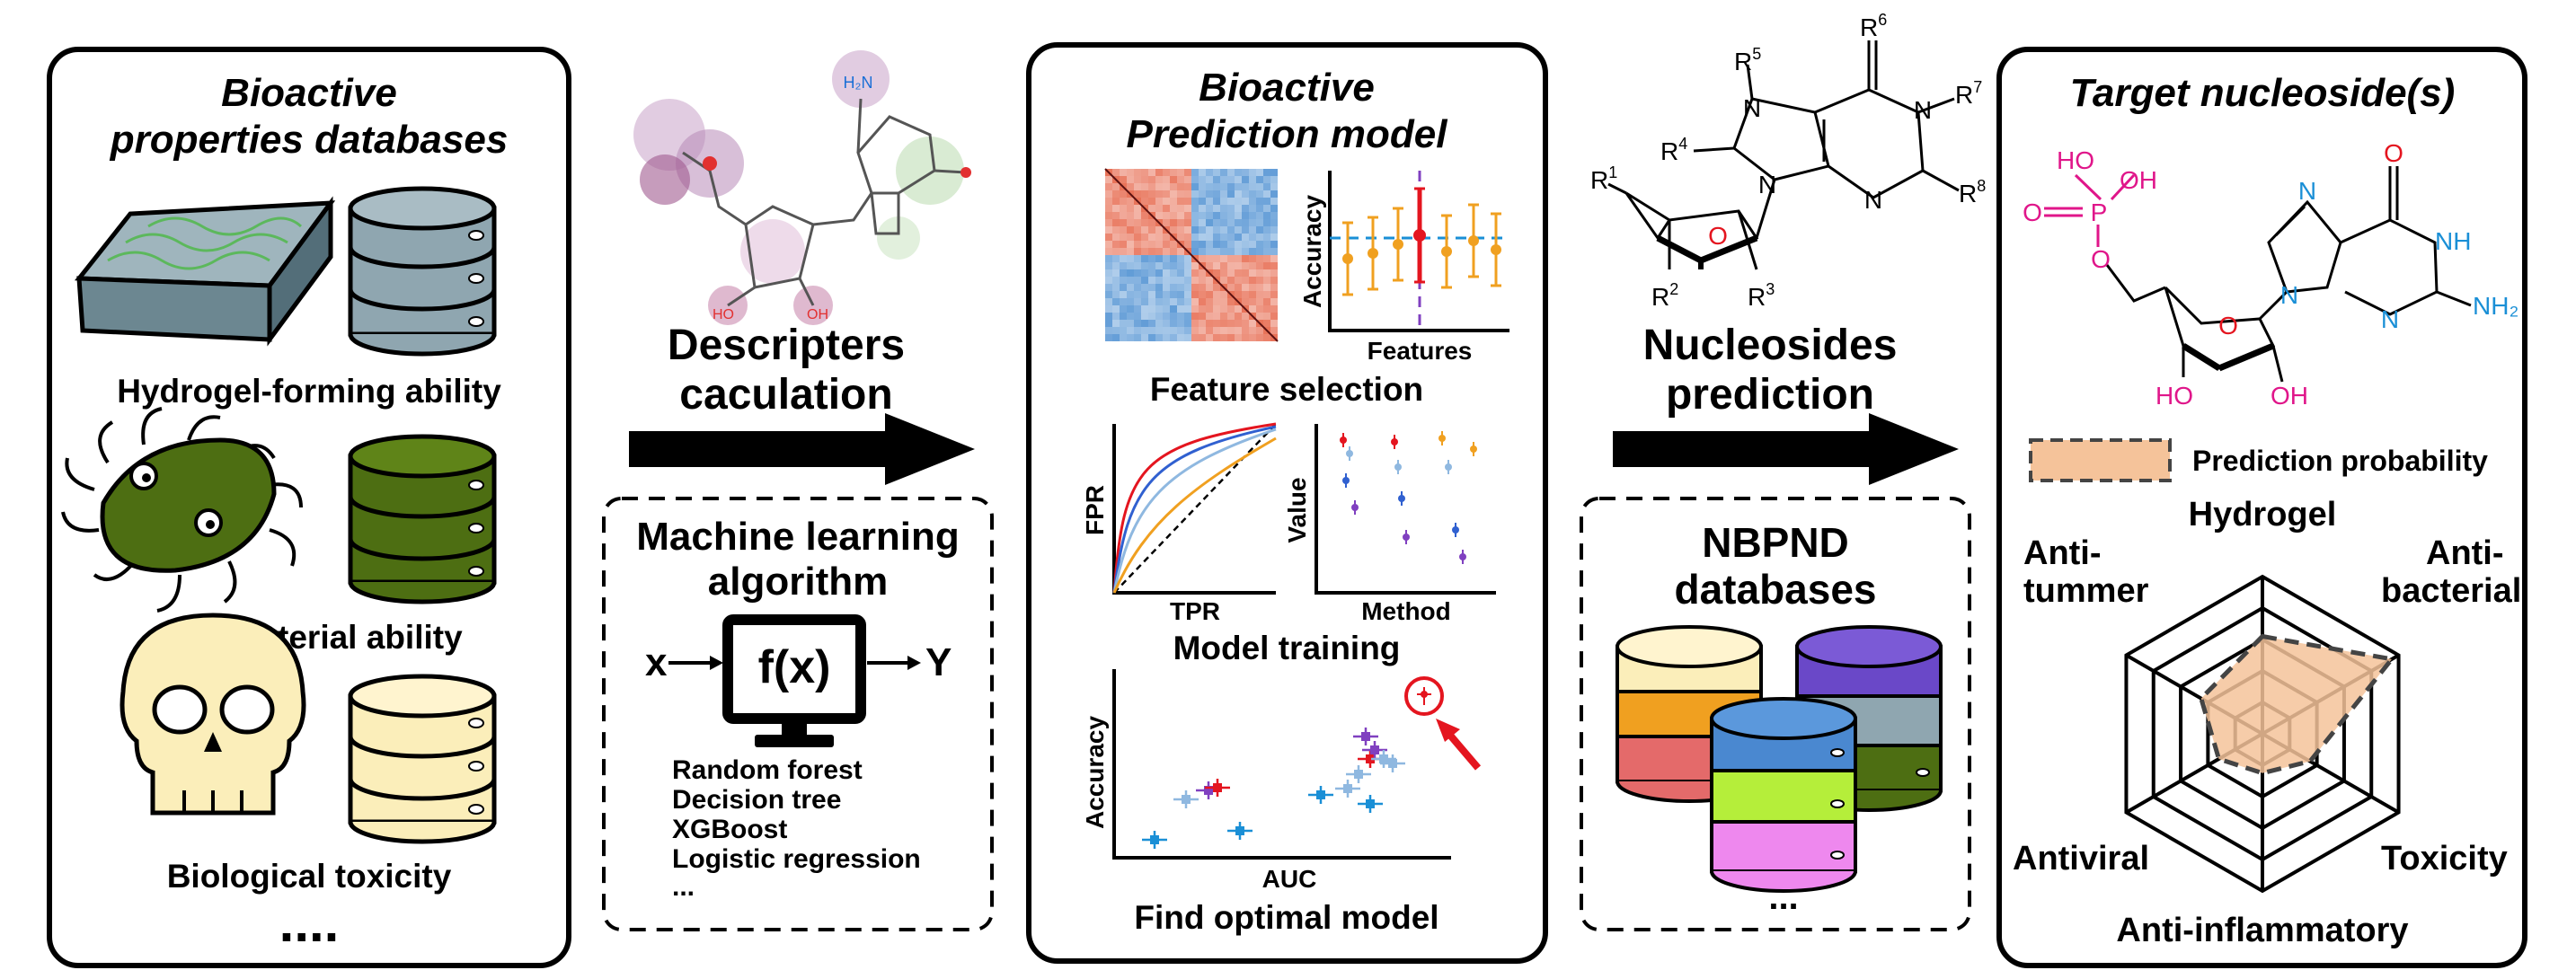 Image resolution: width=2576 pixels, height=979 pixels. Describe the element at coordinates (1673, 150) in the screenshot. I see `r4-substituent: R4` at that location.